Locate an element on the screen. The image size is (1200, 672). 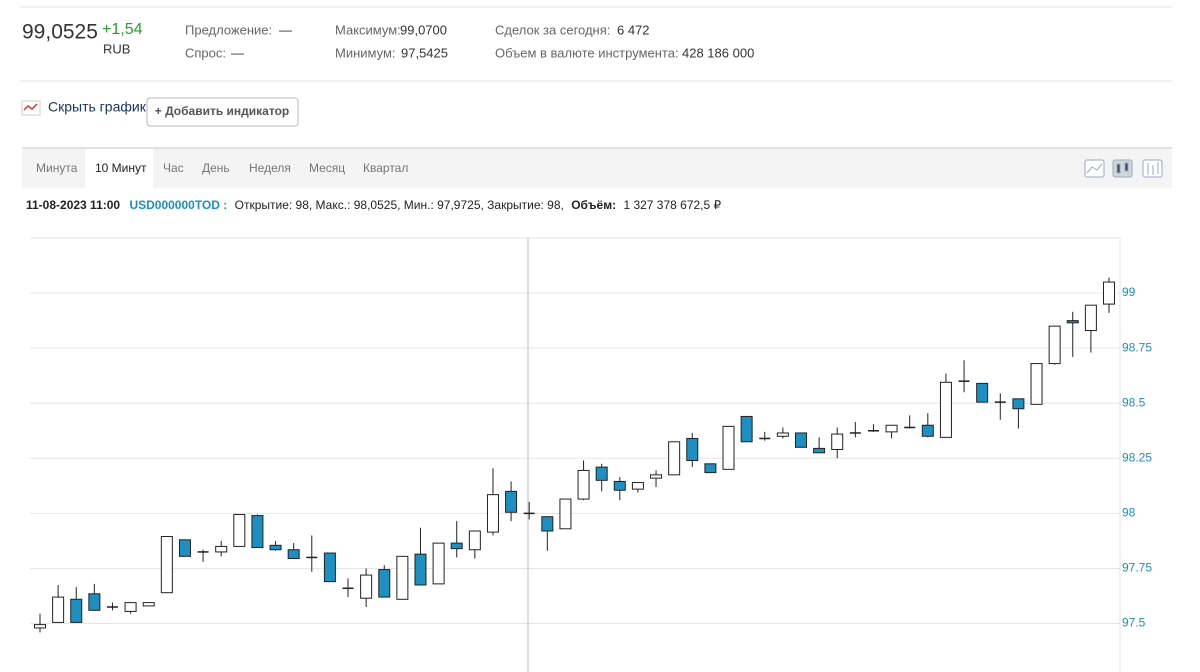
hide-chart: Скрыть график is located at coordinates (97, 107).